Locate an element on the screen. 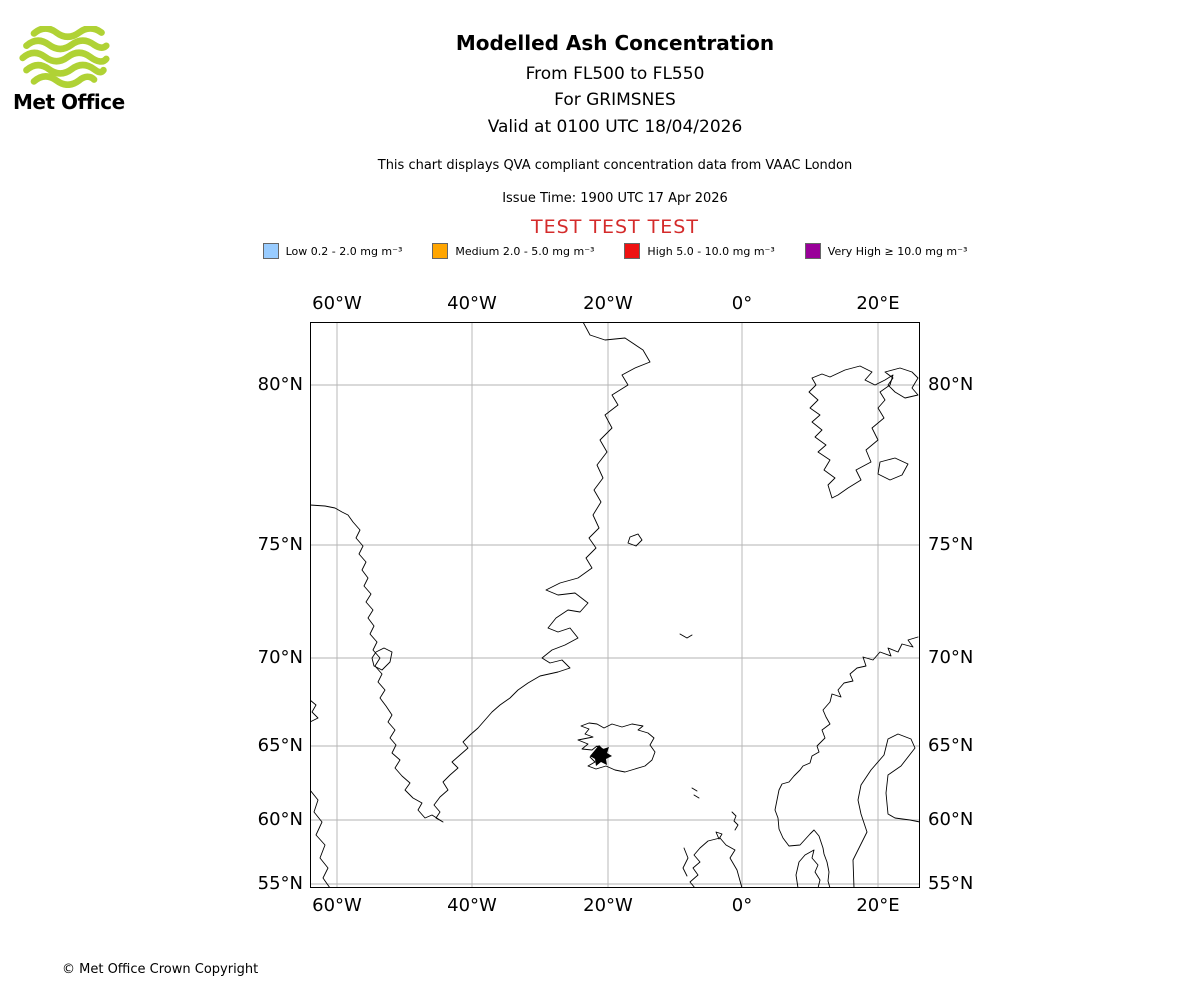  coastline-norway is located at coordinates (846, 762).